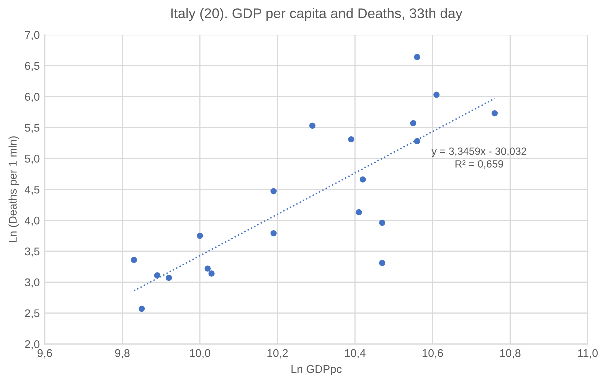 The width and height of the screenshot is (600, 389). Describe the element at coordinates (317, 15) in the screenshot. I see `chart-title: Italy (20). GDP per capita and Deaths, 33th day` at that location.